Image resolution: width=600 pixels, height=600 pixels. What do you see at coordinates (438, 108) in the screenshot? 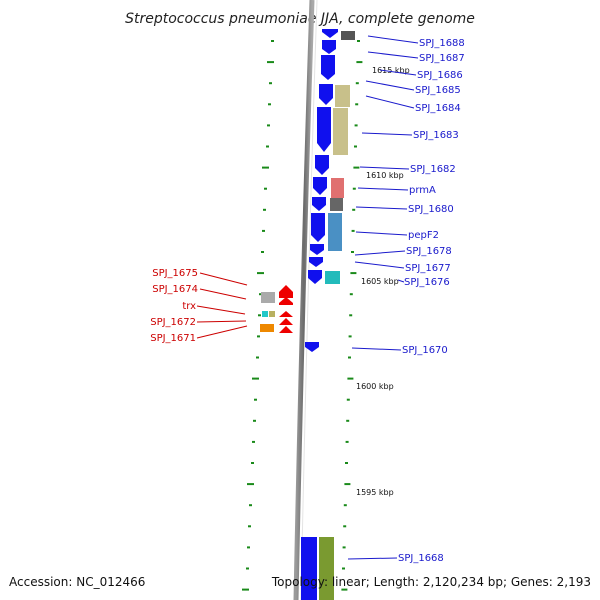
I see `gene-label-spj-1684: SPJ_1684` at bounding box center [438, 108].